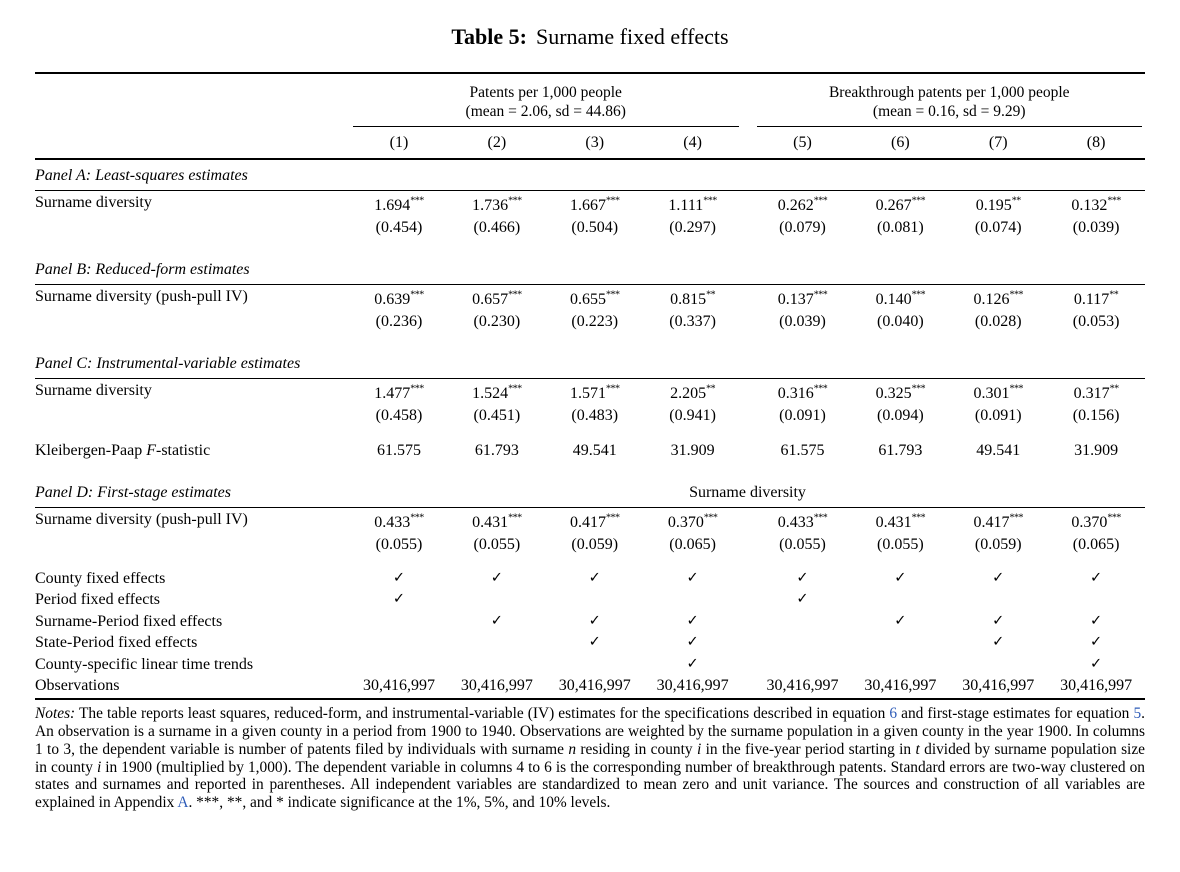  I want to click on estimate-cell: 0.195** (0.074), so click(998, 215).